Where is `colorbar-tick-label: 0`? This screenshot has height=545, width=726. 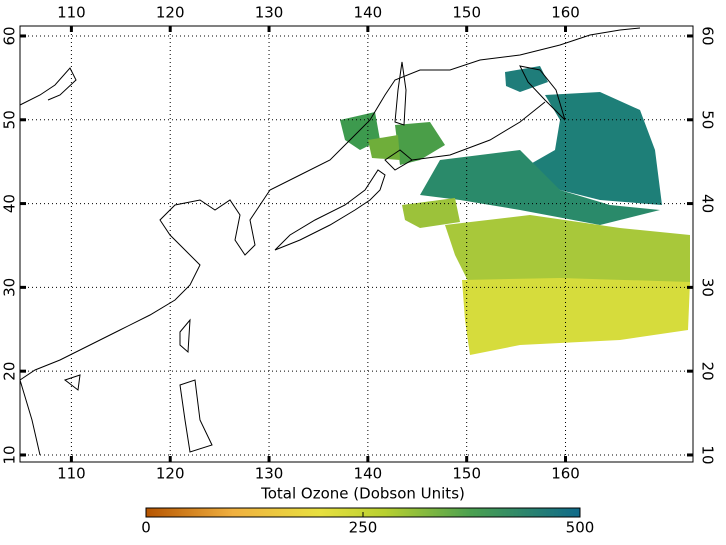
colorbar-tick-label: 0 is located at coordinates (146, 528).